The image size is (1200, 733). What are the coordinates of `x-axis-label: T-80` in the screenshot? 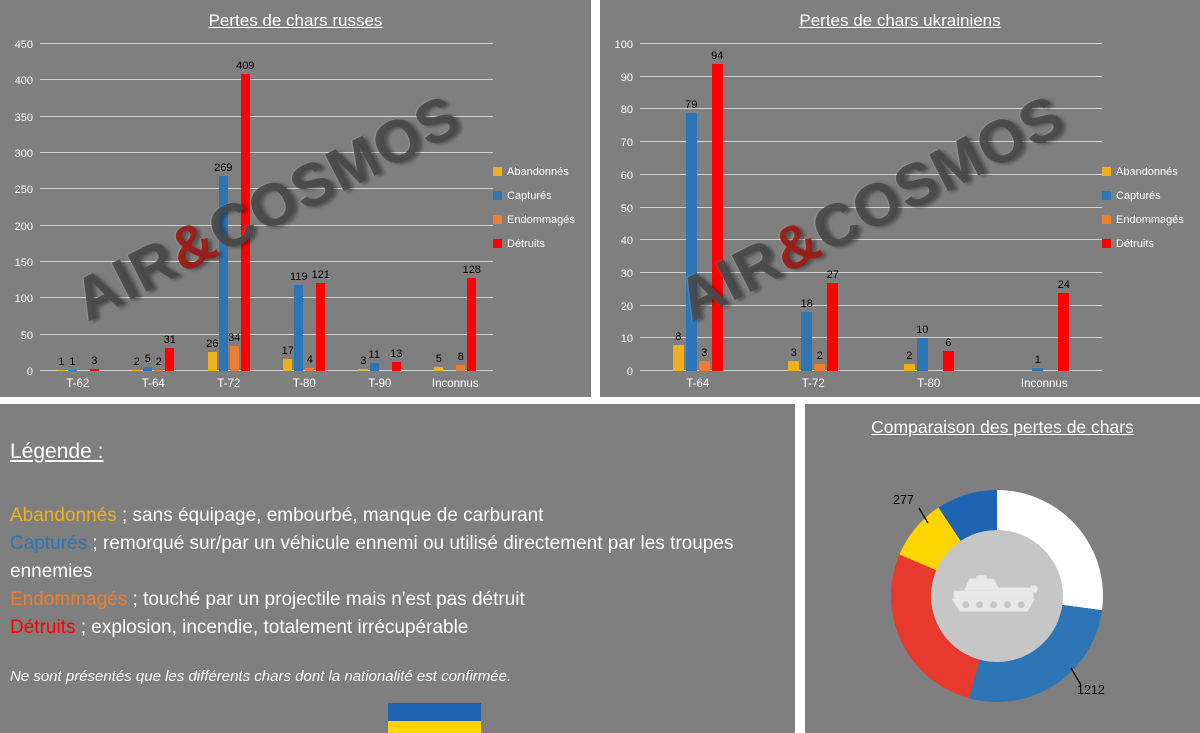 It's located at (304, 384).